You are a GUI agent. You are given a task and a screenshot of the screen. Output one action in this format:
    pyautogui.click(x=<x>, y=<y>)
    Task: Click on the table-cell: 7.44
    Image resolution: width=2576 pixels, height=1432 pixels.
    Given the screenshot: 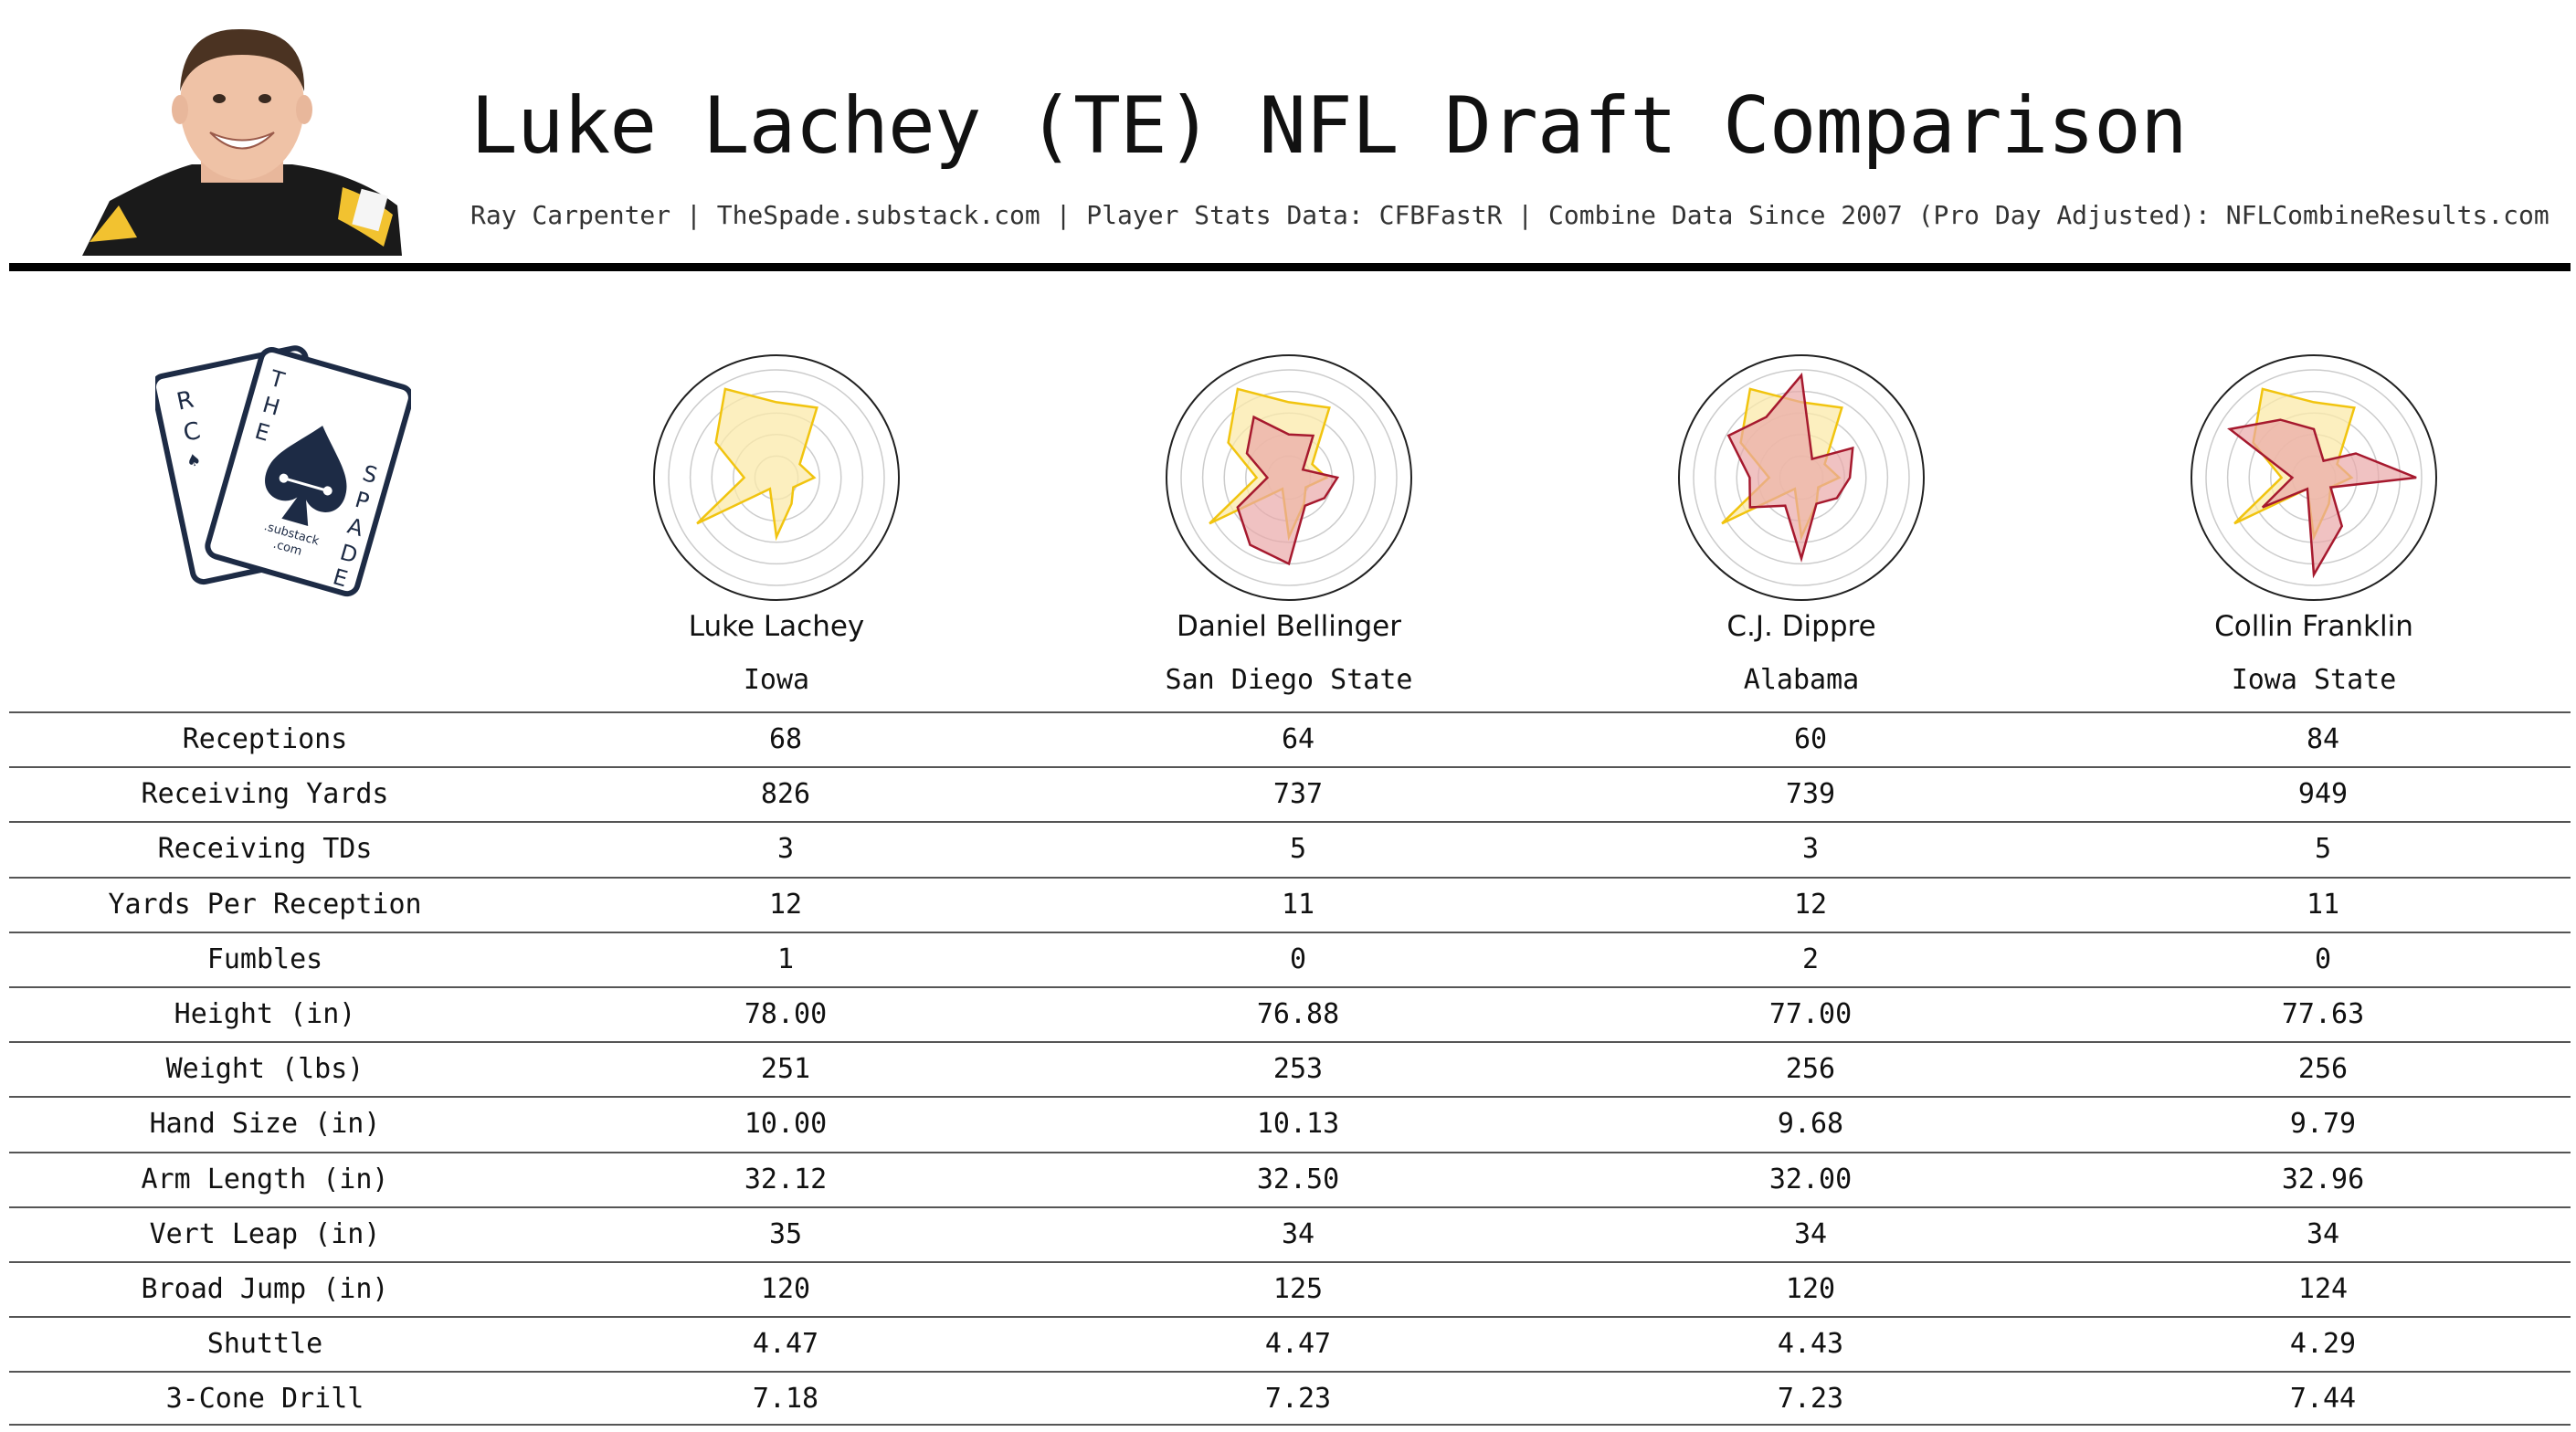 What is the action you would take?
    pyautogui.click(x=2323, y=1399)
    